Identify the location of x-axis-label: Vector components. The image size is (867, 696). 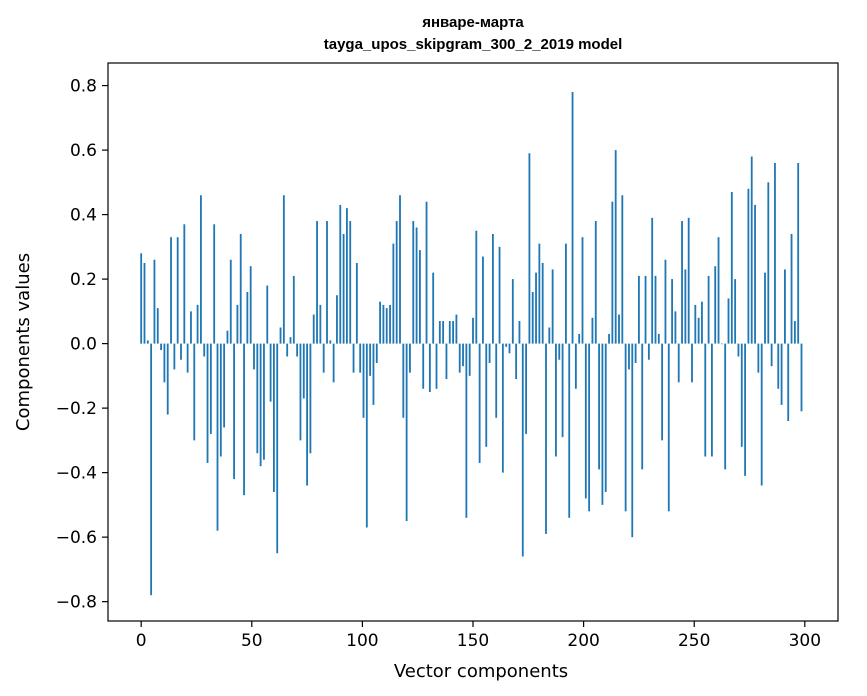
(481, 671).